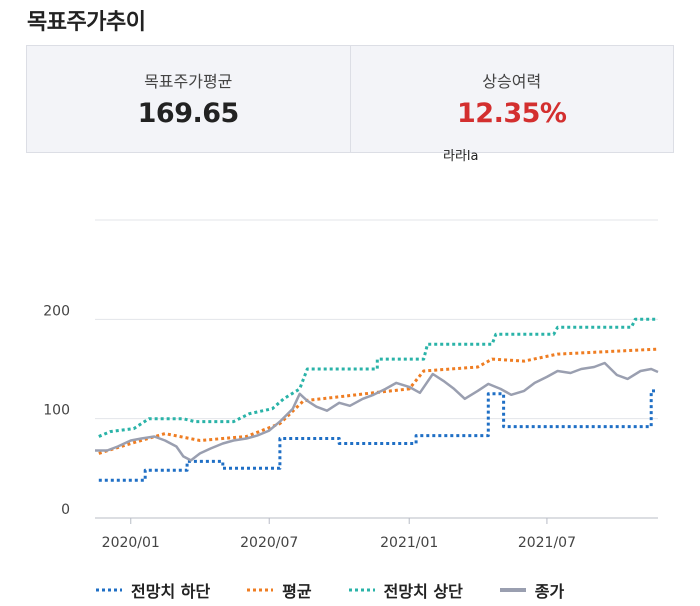 This screenshot has width=700, height=606. Describe the element at coordinates (56, 411) in the screenshot. I see `y-tick-label: 100` at that location.